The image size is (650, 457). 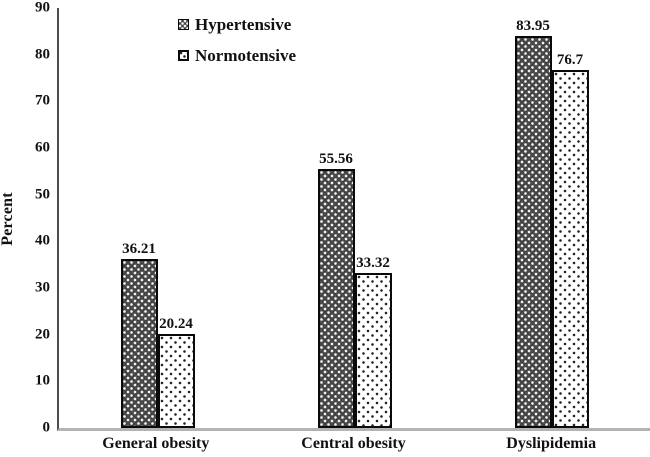 What do you see at coordinates (42, 334) in the screenshot?
I see `y-tick-label: 20` at bounding box center [42, 334].